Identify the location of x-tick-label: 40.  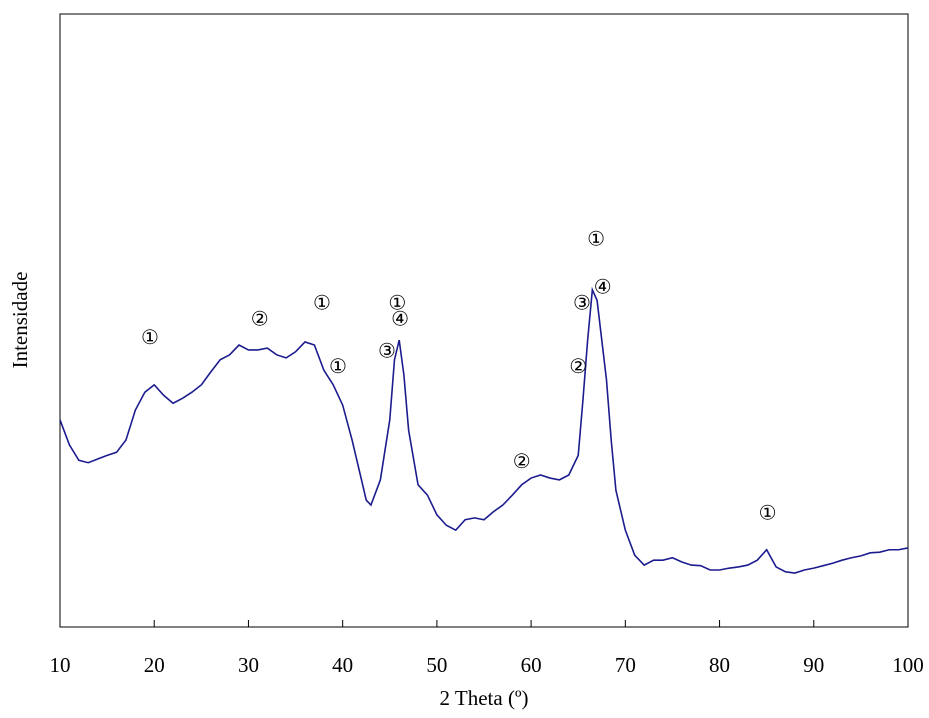
(342, 665).